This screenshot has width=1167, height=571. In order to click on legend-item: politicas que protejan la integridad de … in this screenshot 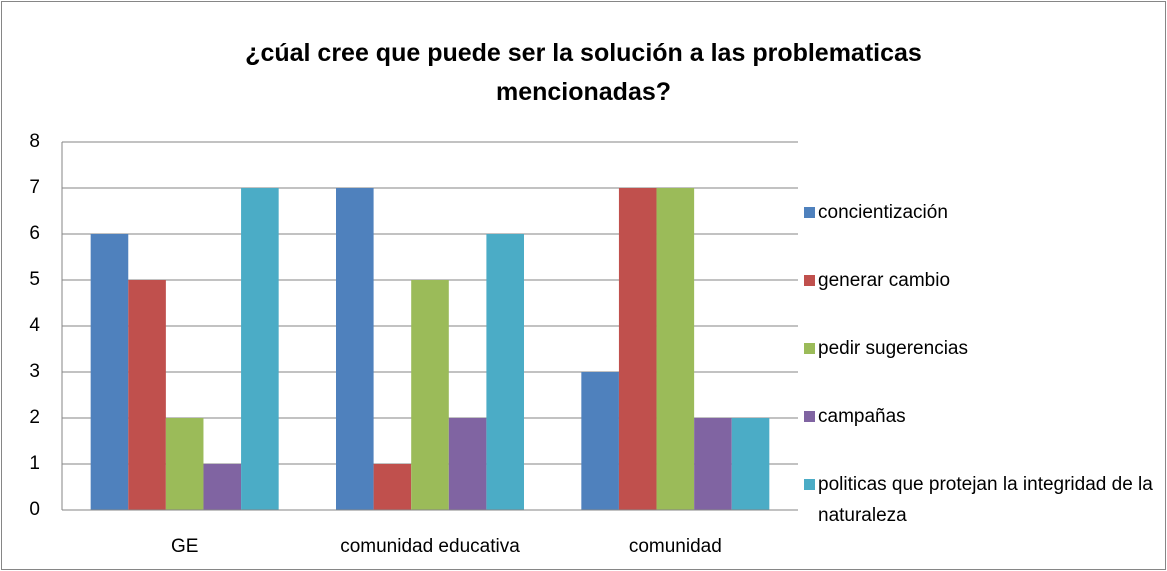, I will do `click(979, 500)`.